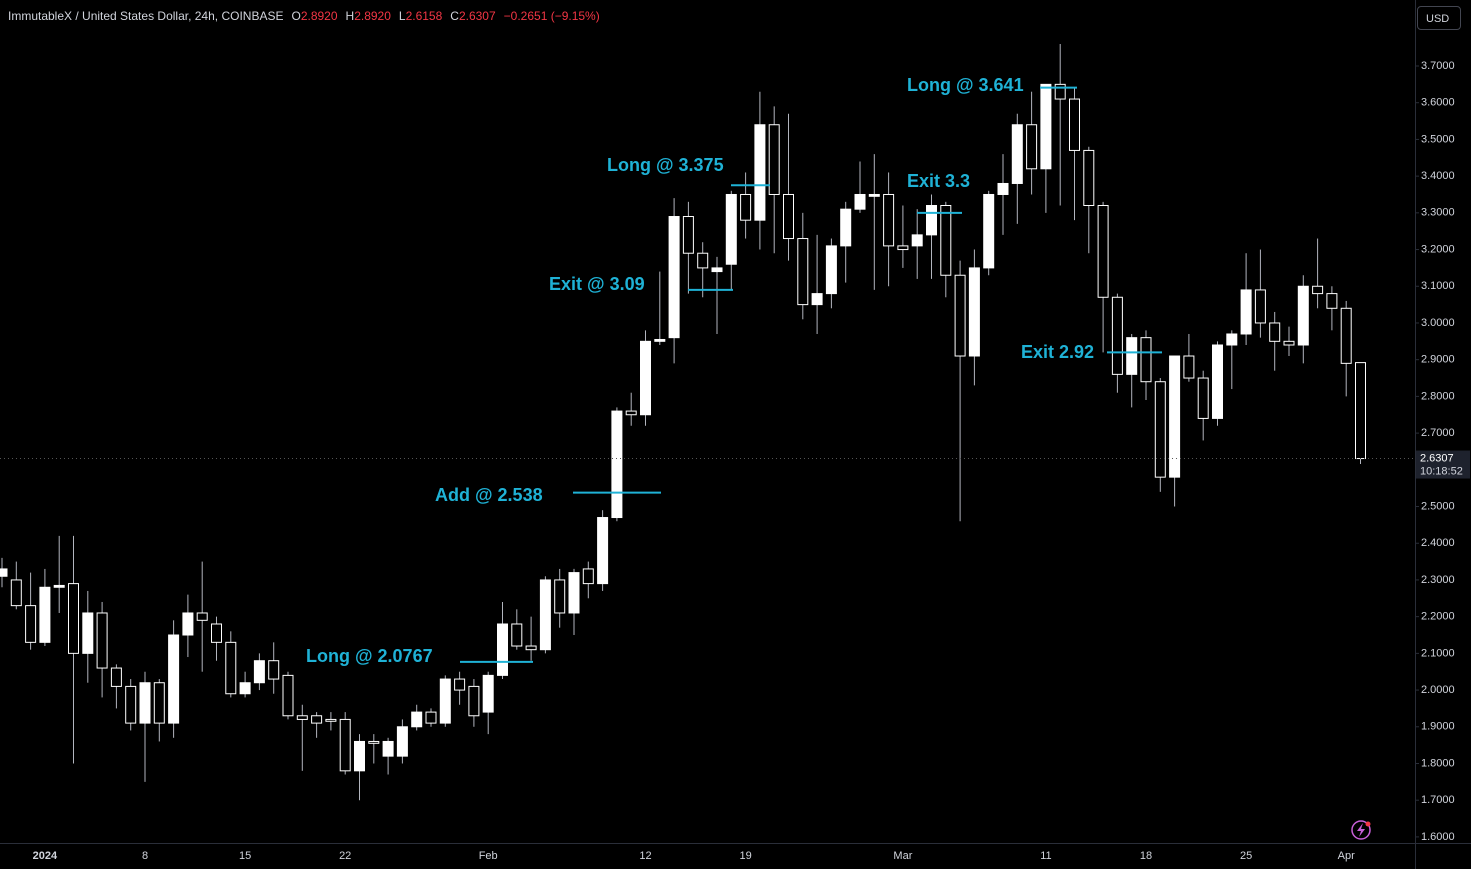 The height and width of the screenshot is (869, 1471). Describe the element at coordinates (1246, 856) in the screenshot. I see `x-tick-label: 25` at that location.